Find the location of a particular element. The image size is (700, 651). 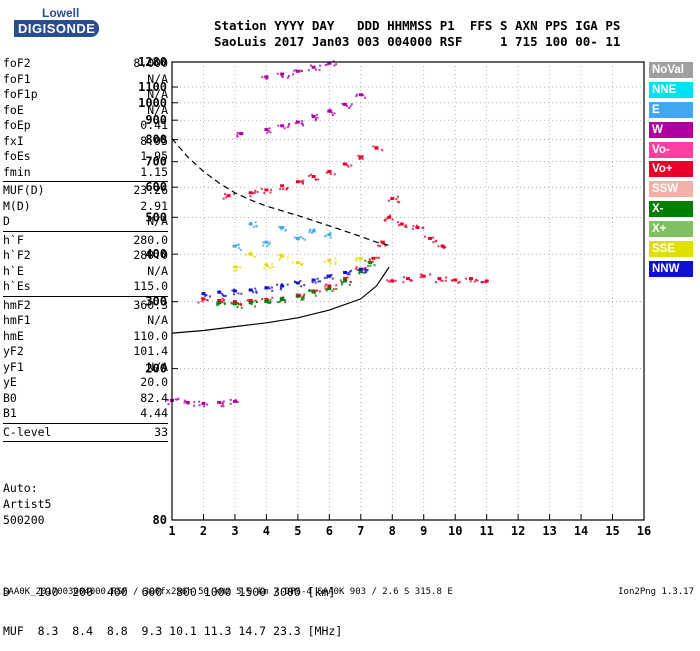

param-value: 23.26 is located at coordinates (150, 190).